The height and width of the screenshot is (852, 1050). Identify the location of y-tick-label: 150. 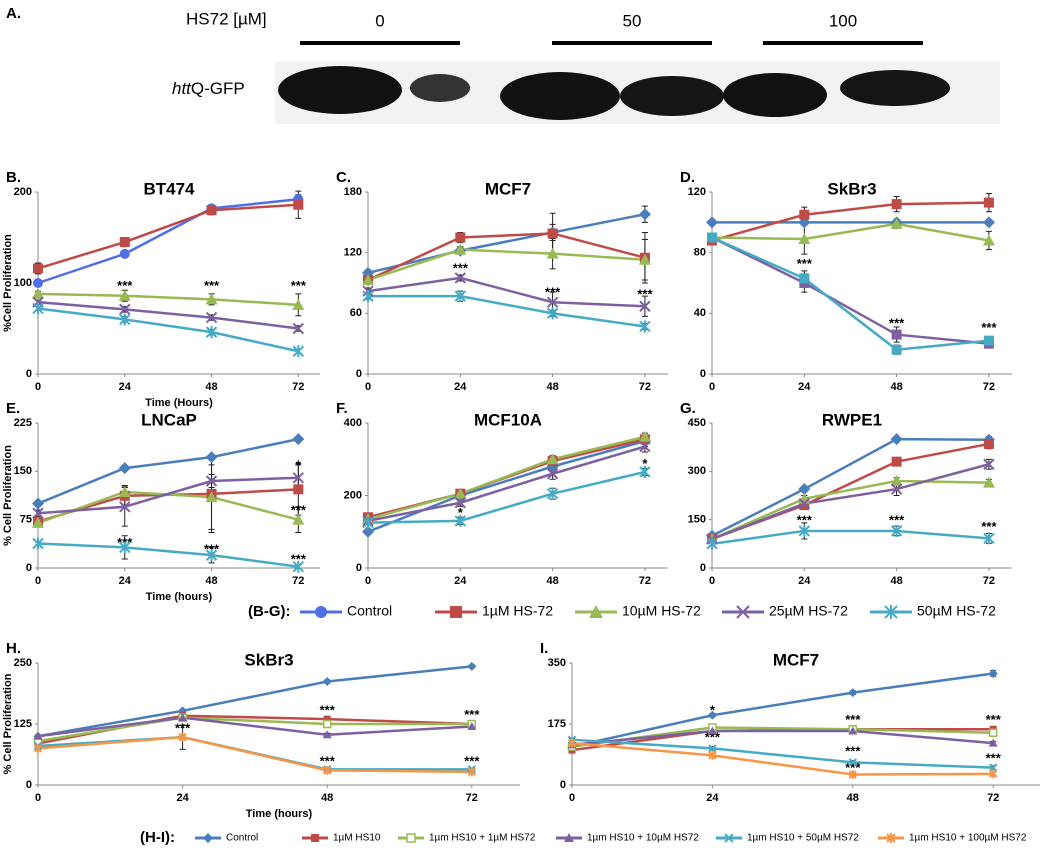
(697, 520).